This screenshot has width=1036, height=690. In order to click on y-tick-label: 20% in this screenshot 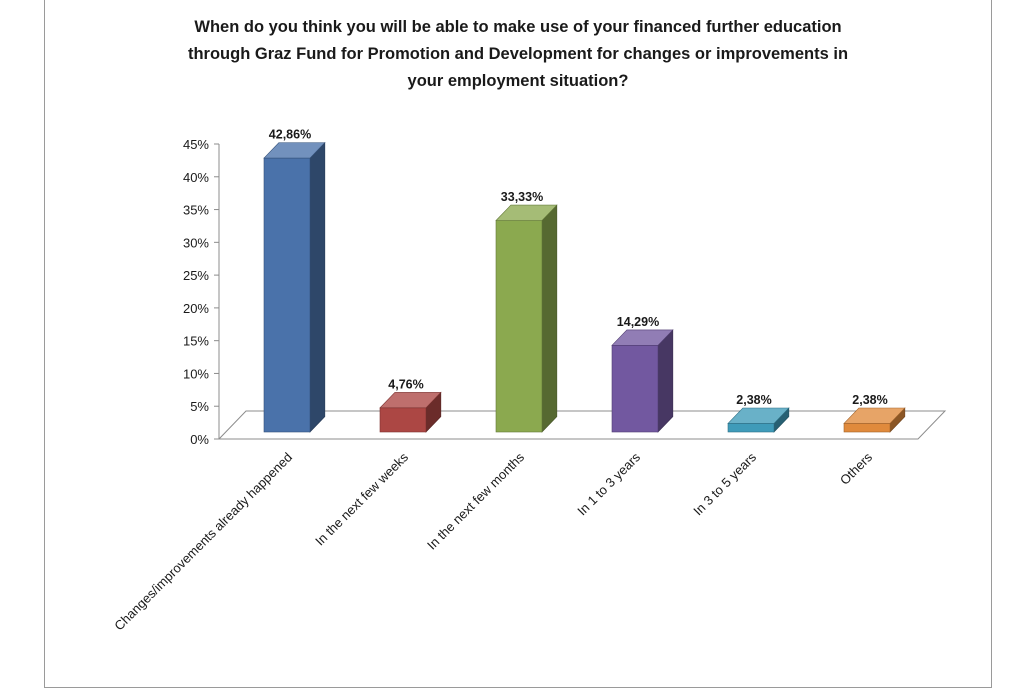, I will do `click(196, 308)`.